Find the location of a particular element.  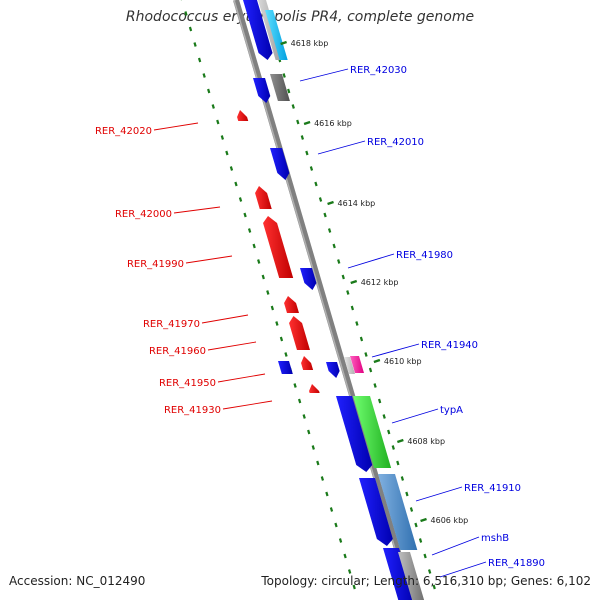

gene-label: RER_42020 is located at coordinates (123, 131).